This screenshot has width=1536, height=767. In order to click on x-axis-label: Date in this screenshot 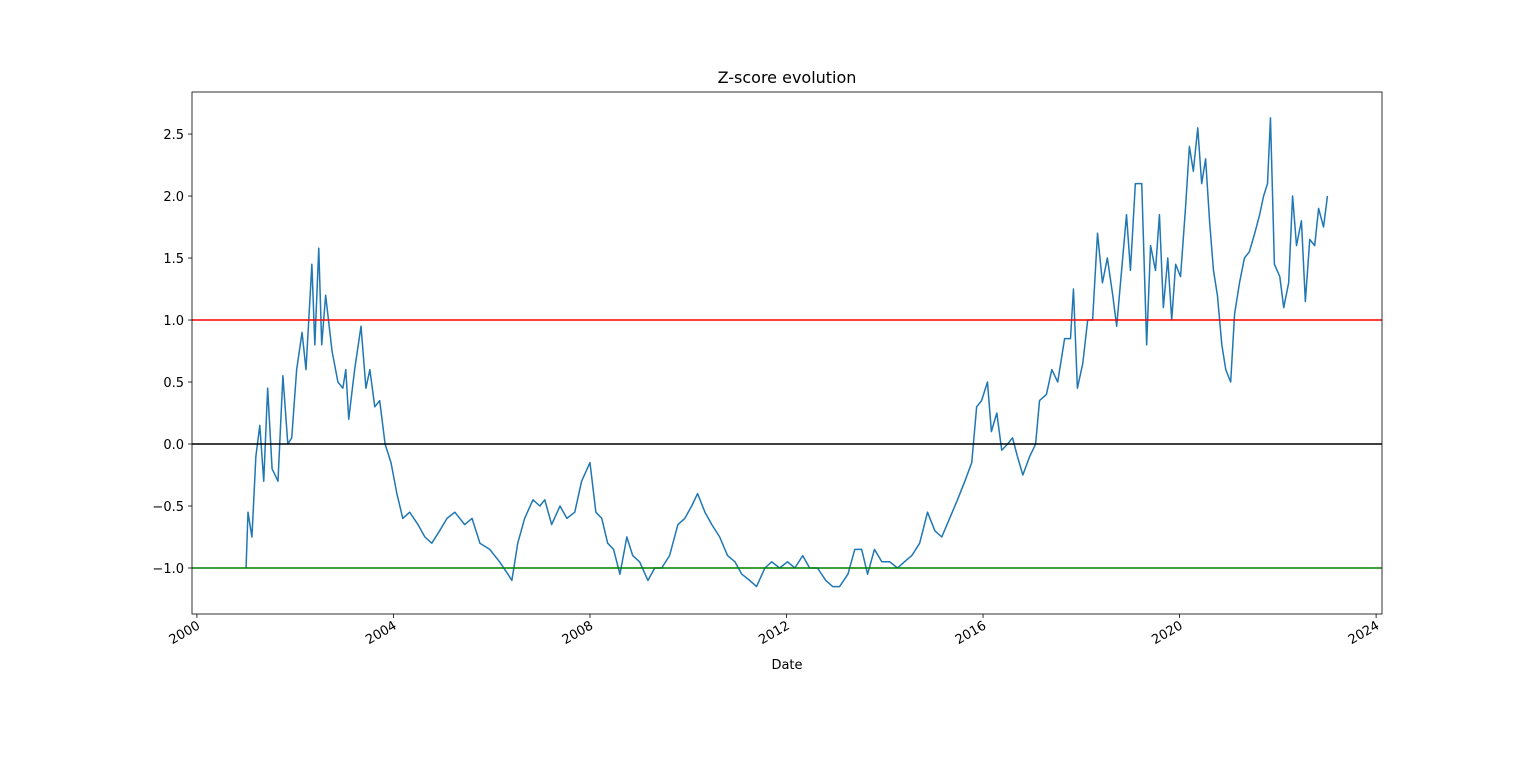, I will do `click(786, 665)`.